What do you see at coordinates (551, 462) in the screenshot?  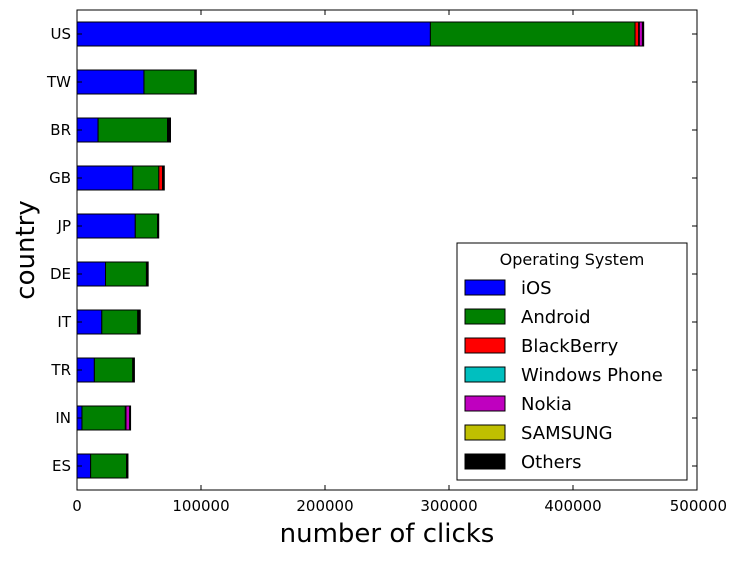 I see `legend-label: Others` at bounding box center [551, 462].